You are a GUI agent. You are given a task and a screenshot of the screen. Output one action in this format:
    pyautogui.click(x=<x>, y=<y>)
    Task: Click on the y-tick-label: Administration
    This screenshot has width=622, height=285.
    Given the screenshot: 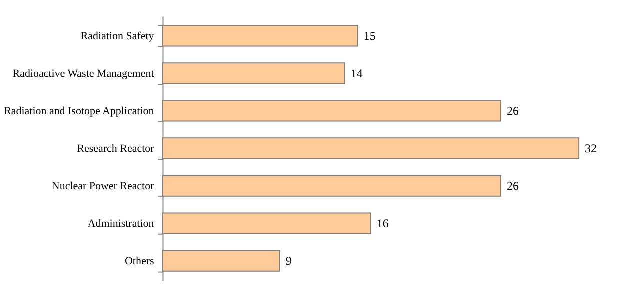 What is the action you would take?
    pyautogui.click(x=121, y=224)
    